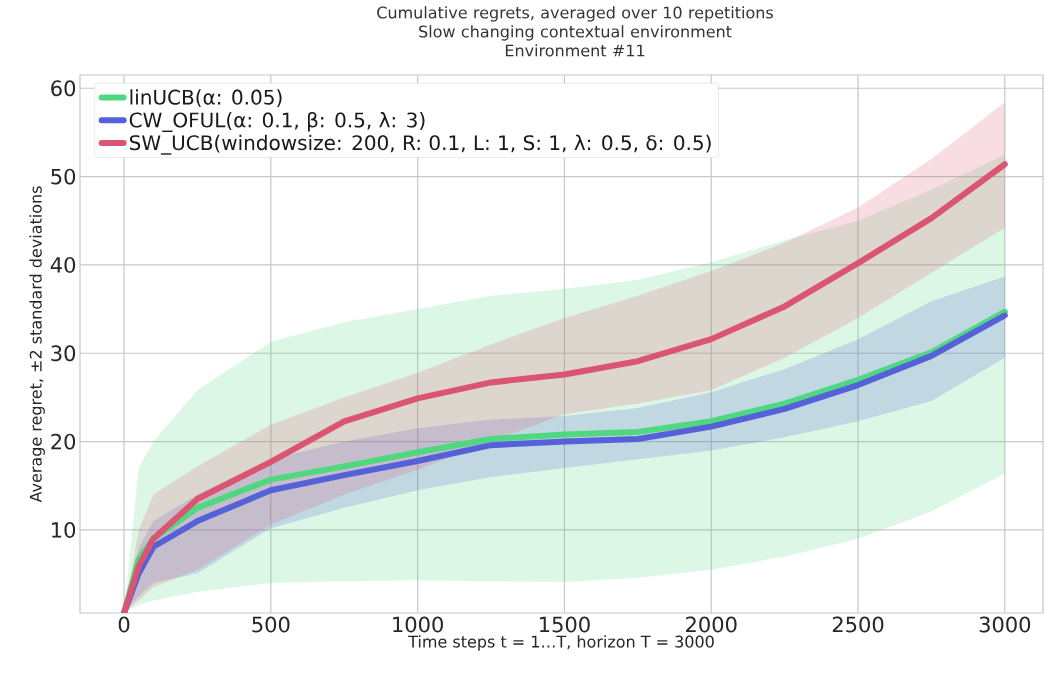 The height and width of the screenshot is (682, 1045). What do you see at coordinates (206, 98) in the screenshot?
I see `legend-label: linUCB(α: 0.05)` at bounding box center [206, 98].